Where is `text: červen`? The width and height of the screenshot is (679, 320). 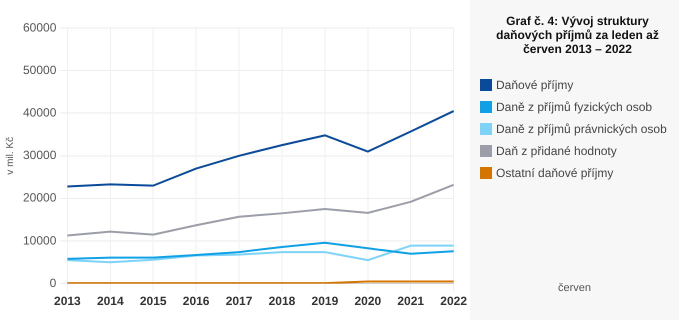 text: červen is located at coordinates (574, 288).